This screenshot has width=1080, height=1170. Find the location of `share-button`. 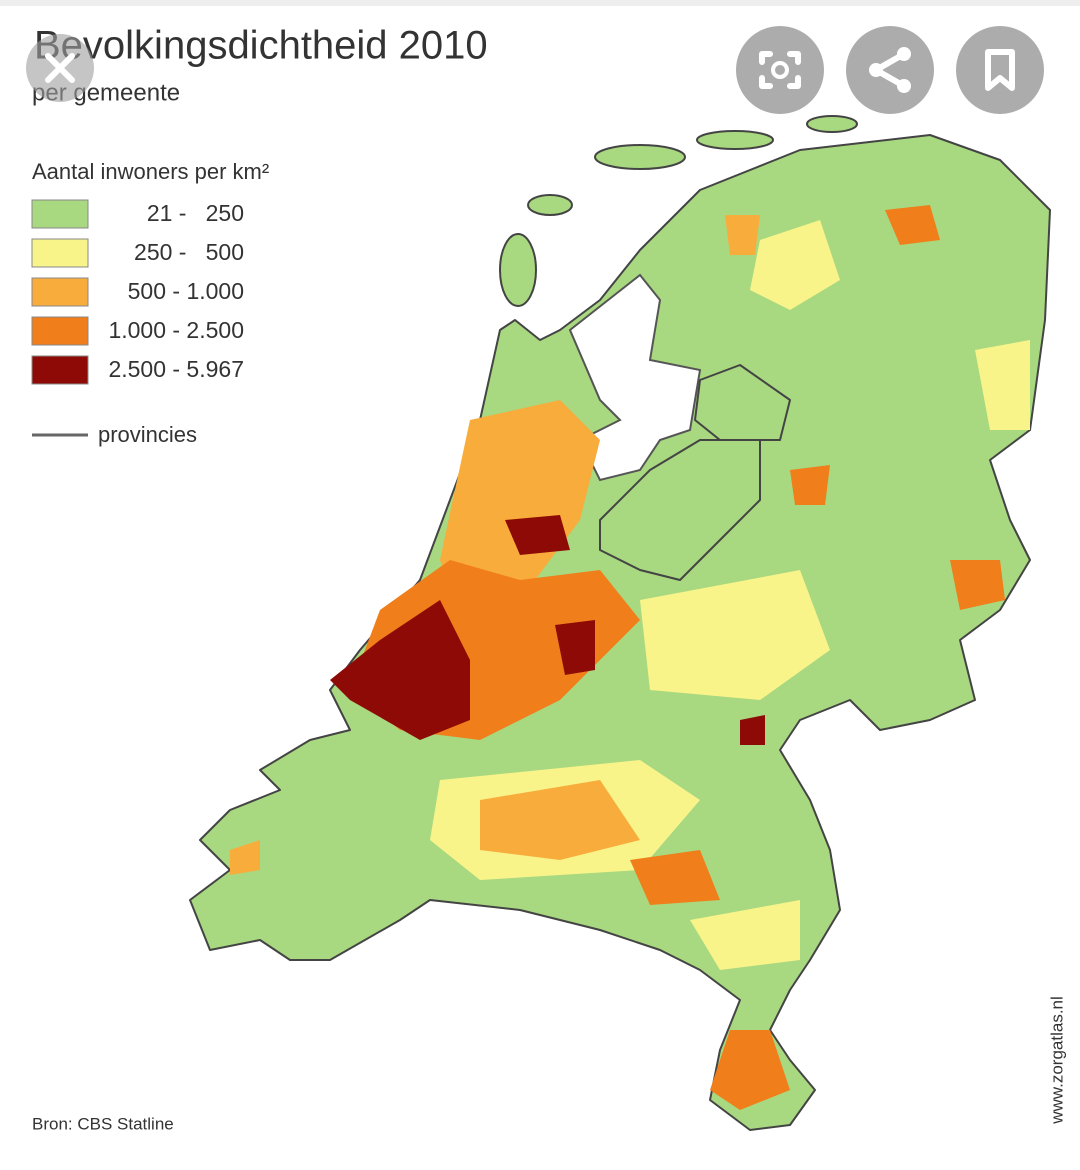

share-button is located at coordinates (890, 70).